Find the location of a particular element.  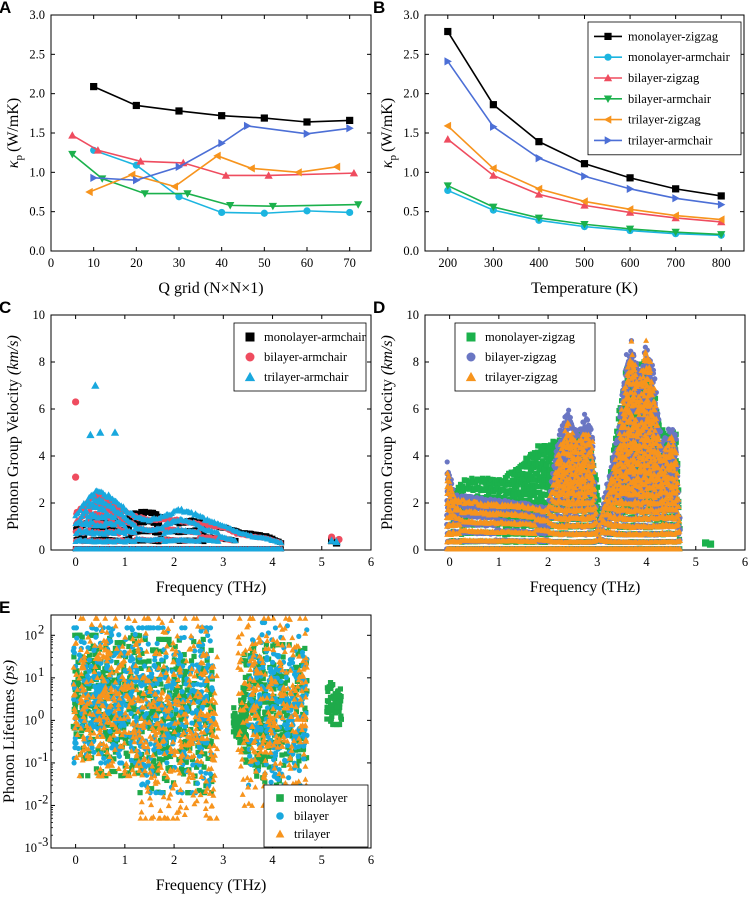

legend-label: trilayer-armchair is located at coordinates (306, 377).